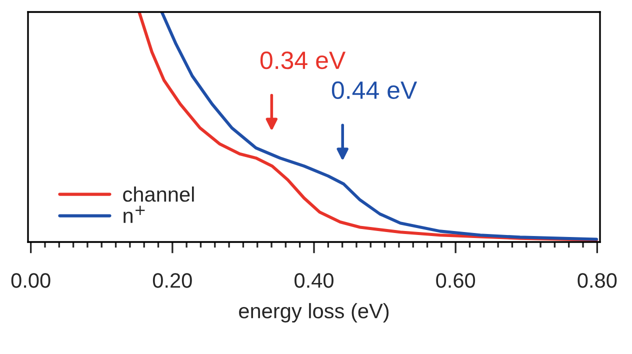  What do you see at coordinates (134, 214) in the screenshot?
I see `legend-label: n$^{+}$` at bounding box center [134, 214].